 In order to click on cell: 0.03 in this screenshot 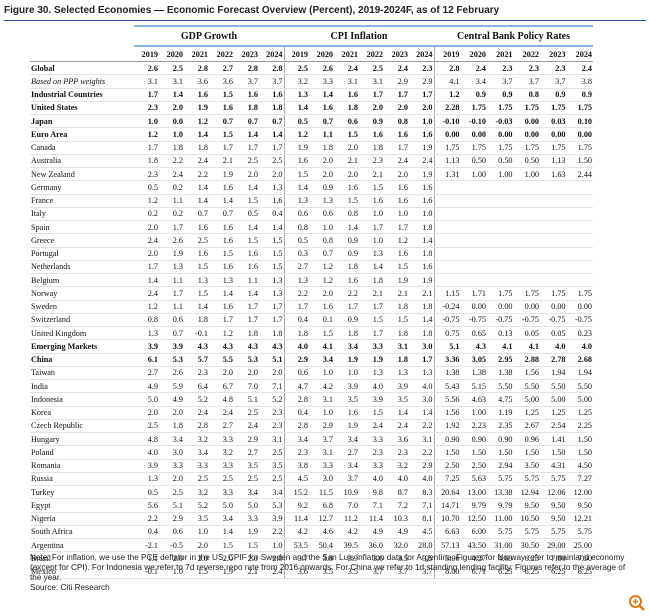, I will do `click(553, 121)`.